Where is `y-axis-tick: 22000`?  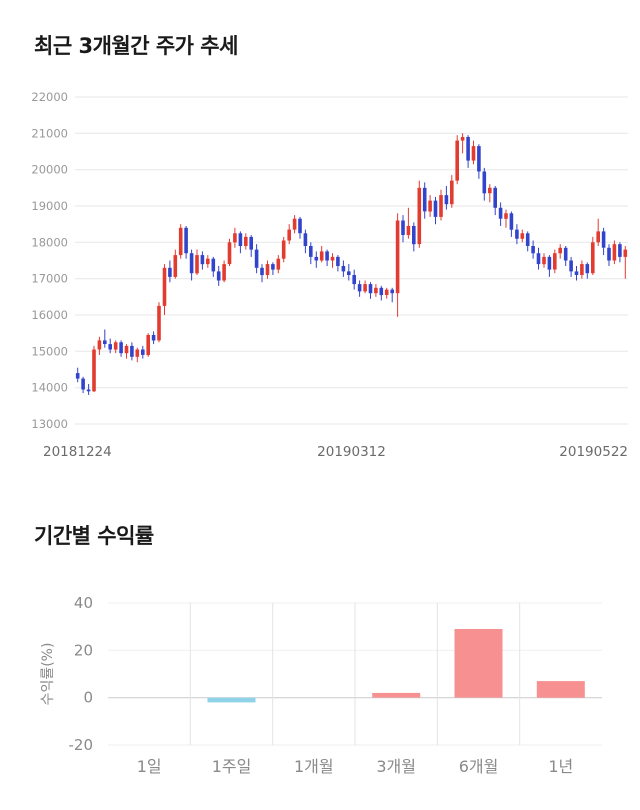
y-axis-tick: 22000 is located at coordinates (49, 97).